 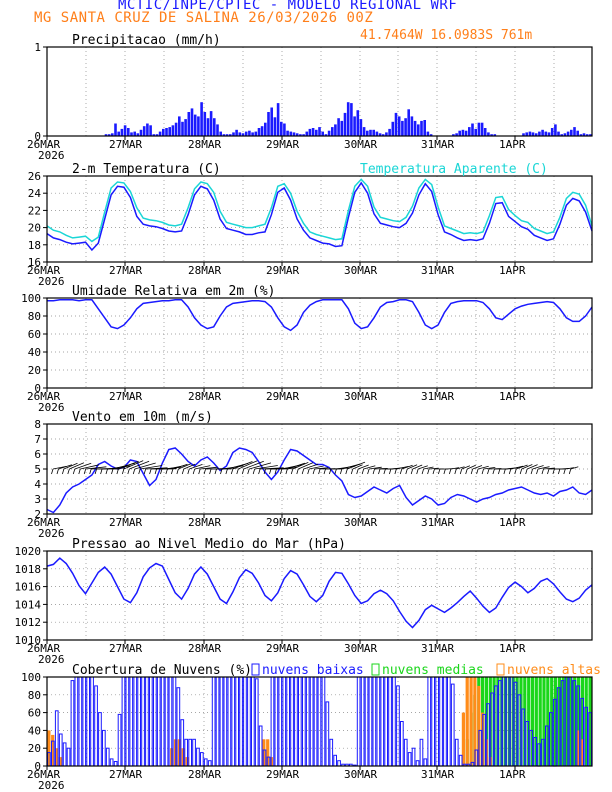 I want to click on legend-swatch, so click(x=500, y=669).